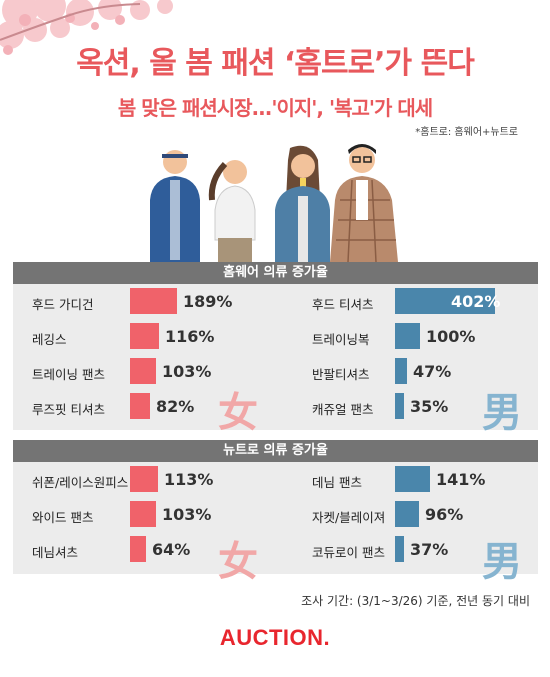 The width and height of the screenshot is (550, 677). What do you see at coordinates (444, 514) in the screenshot?
I see `bar-value-label: 96%` at bounding box center [444, 514].